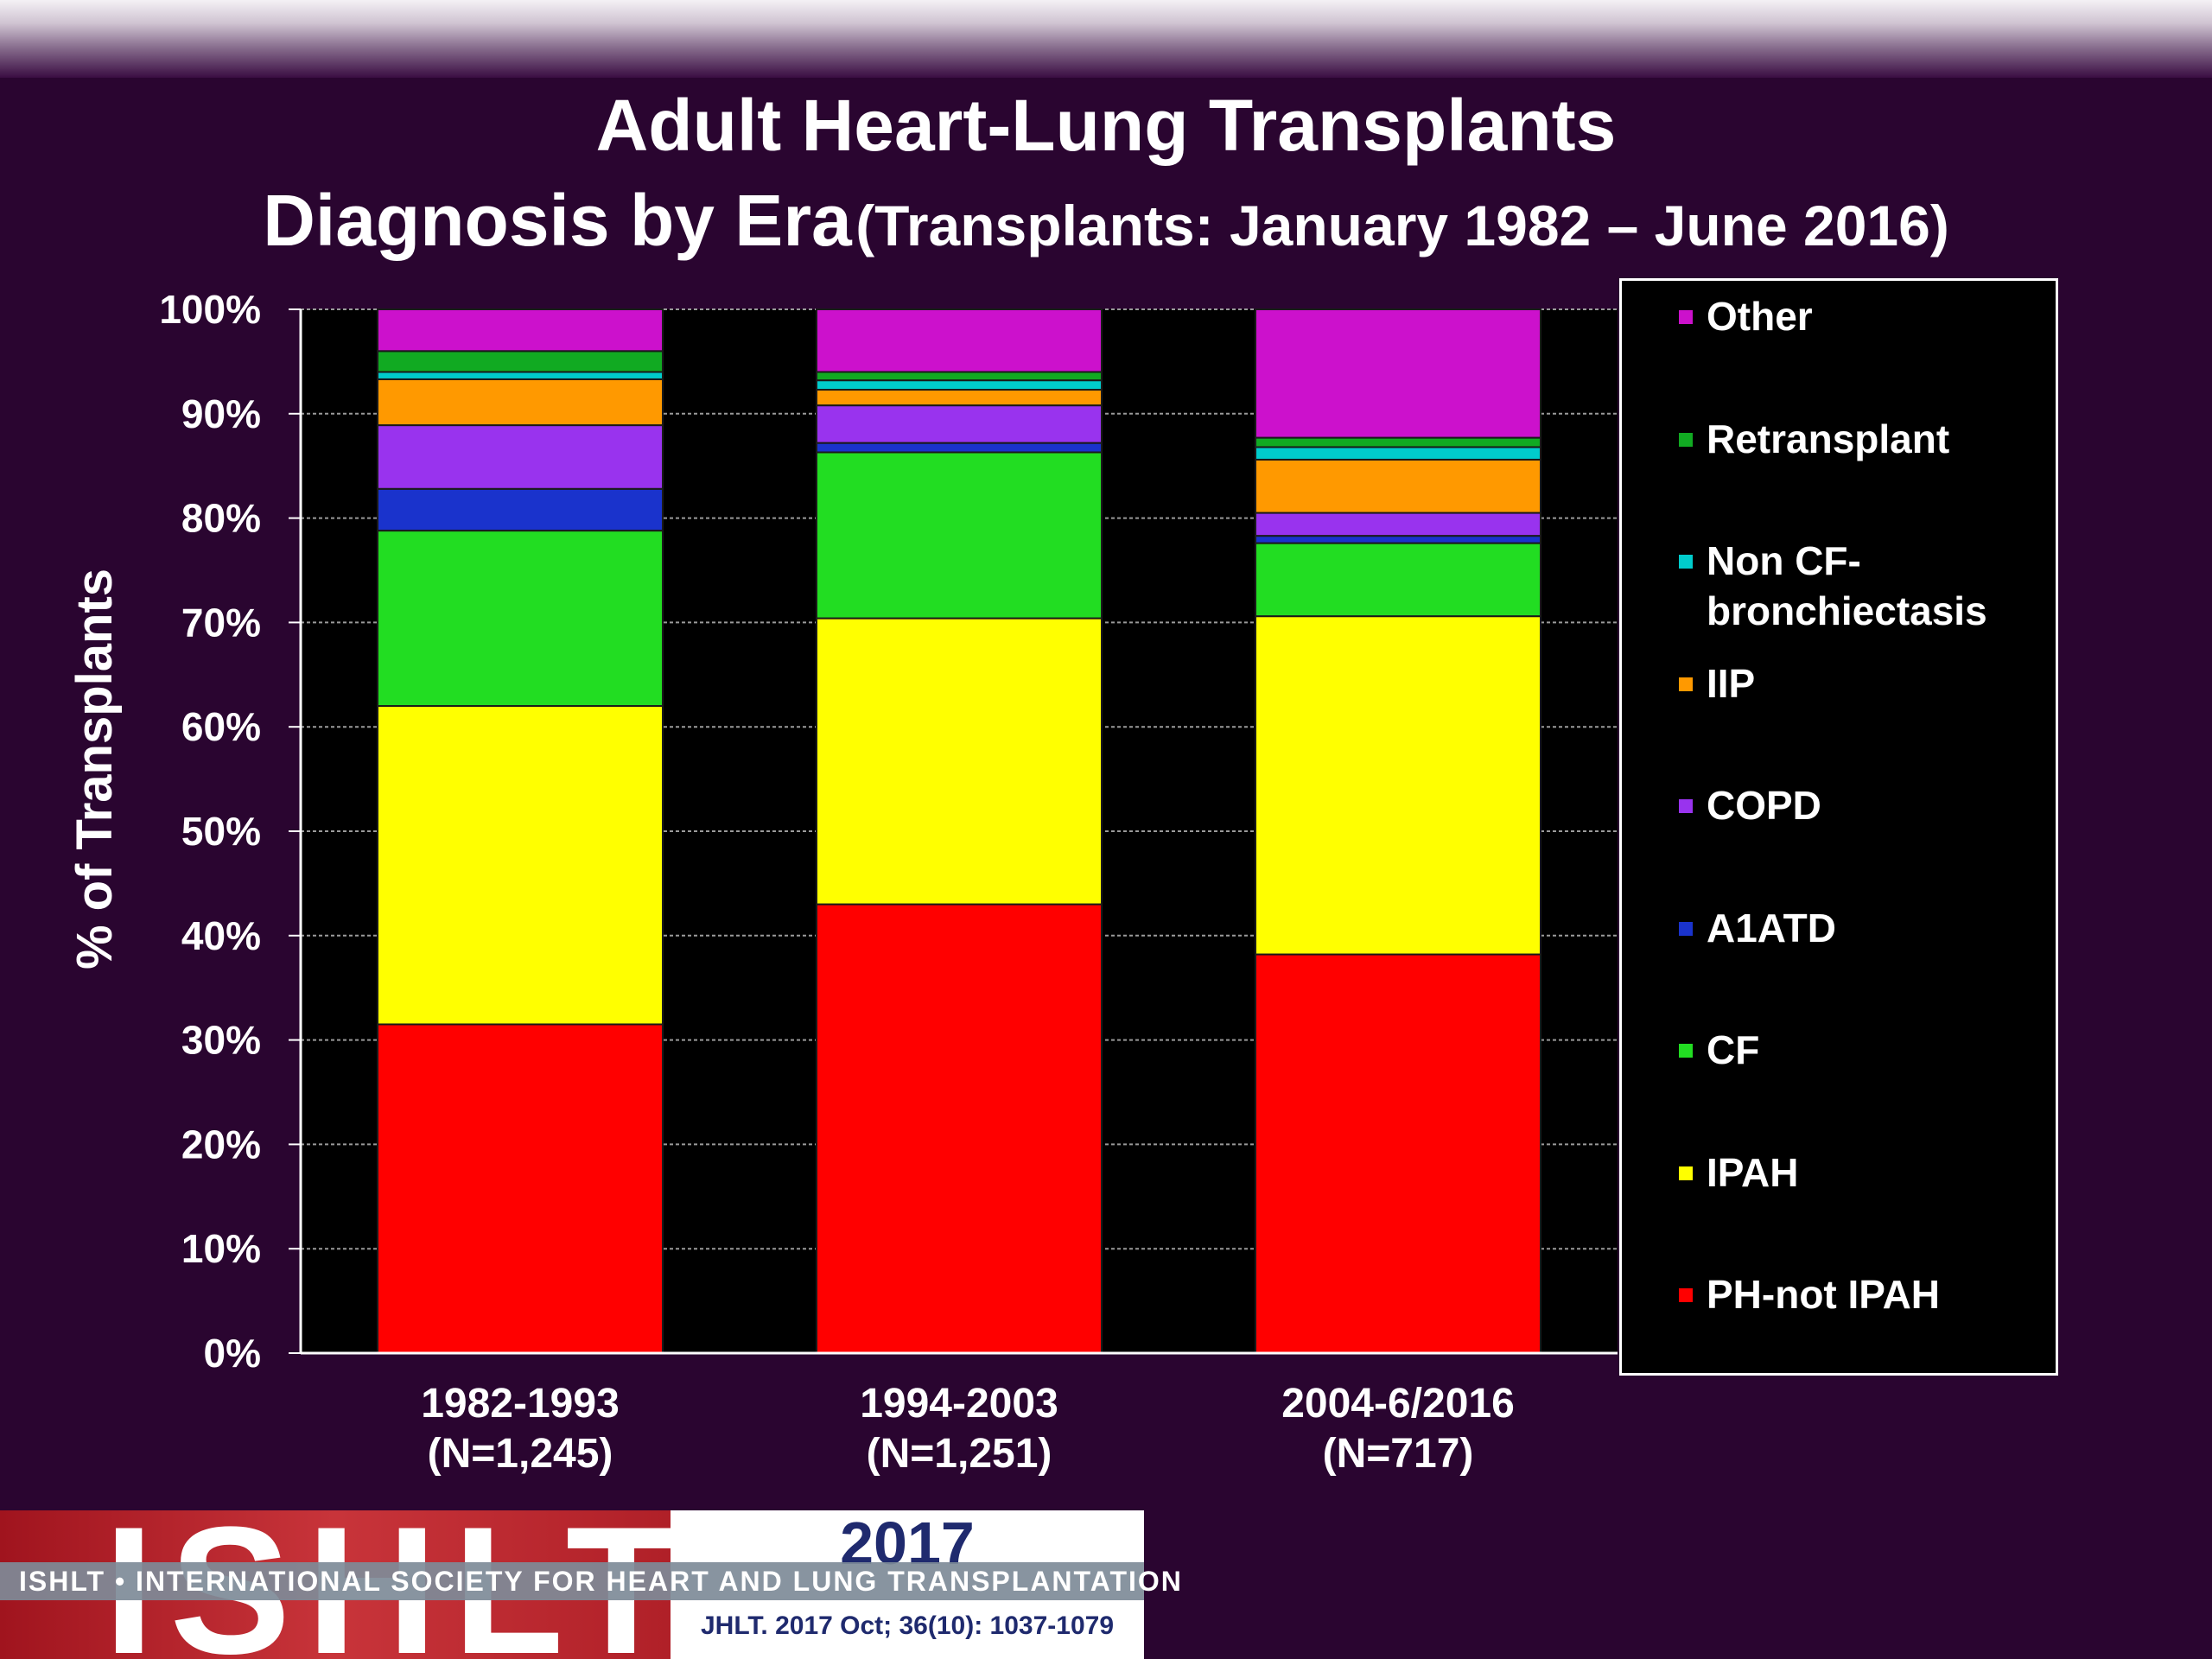 This screenshot has width=2212, height=1659. What do you see at coordinates (221, 1248) in the screenshot?
I see `y-tick-label: 10%` at bounding box center [221, 1248].